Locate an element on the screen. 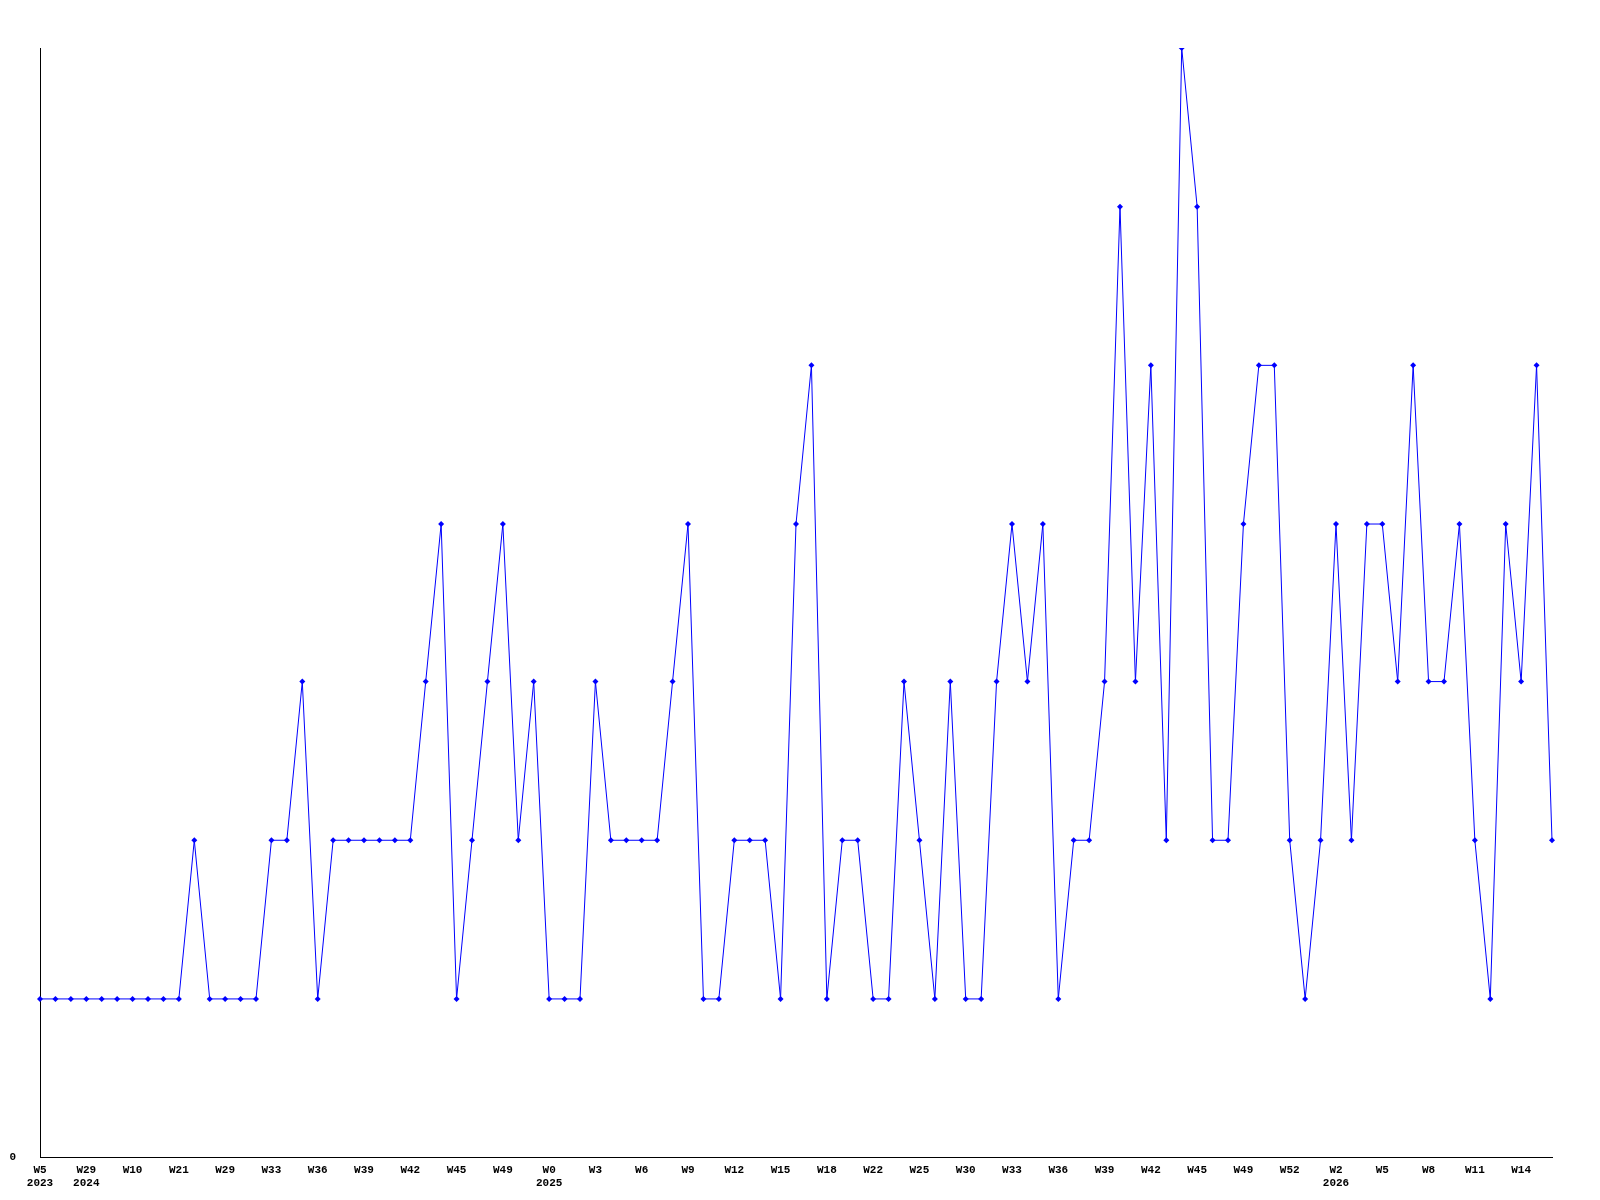 The width and height of the screenshot is (1600, 1200). x-tick-label: W9 is located at coordinates (688, 1169).